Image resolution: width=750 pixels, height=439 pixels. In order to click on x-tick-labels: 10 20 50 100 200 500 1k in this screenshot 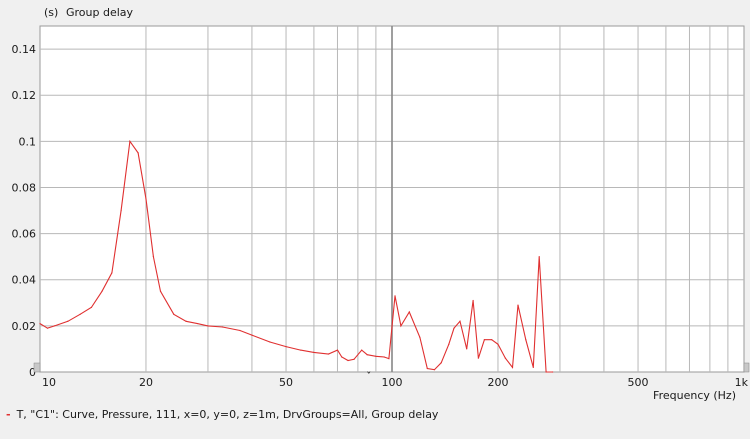, I will do `click(395, 382)`.